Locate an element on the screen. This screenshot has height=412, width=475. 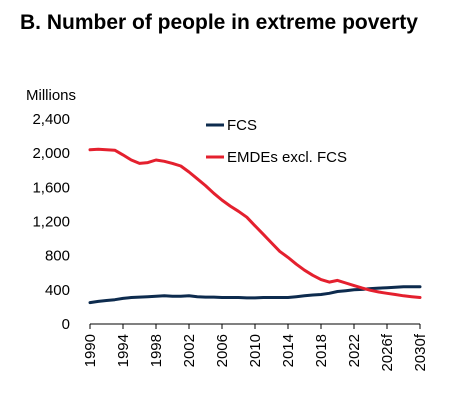
y-axis-ticks: 0 400 800 1,200 1,600 2,000 2,400 is located at coordinates (51, 222).